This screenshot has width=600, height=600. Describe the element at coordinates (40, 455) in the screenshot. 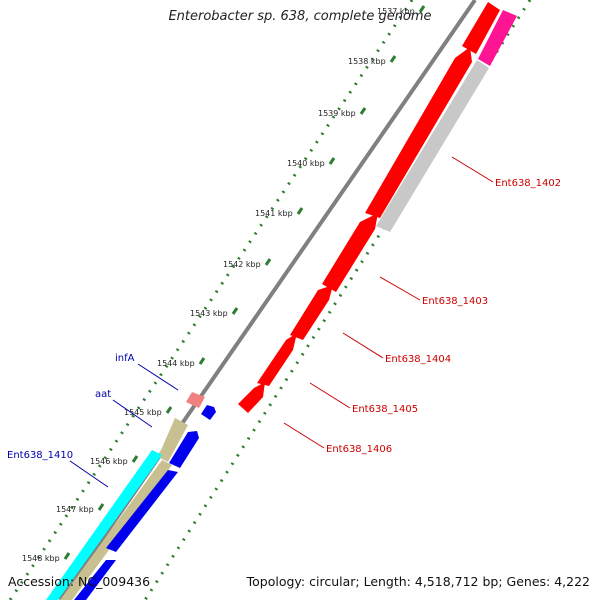

I see `gene-label-left: Ent638_1410` at that location.